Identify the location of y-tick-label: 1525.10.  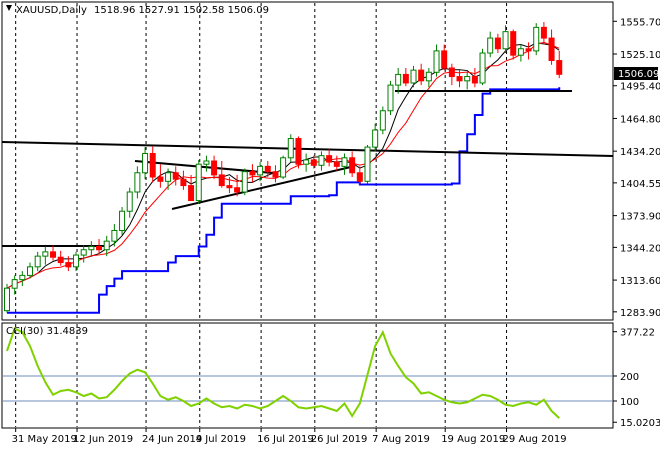
(640, 55).